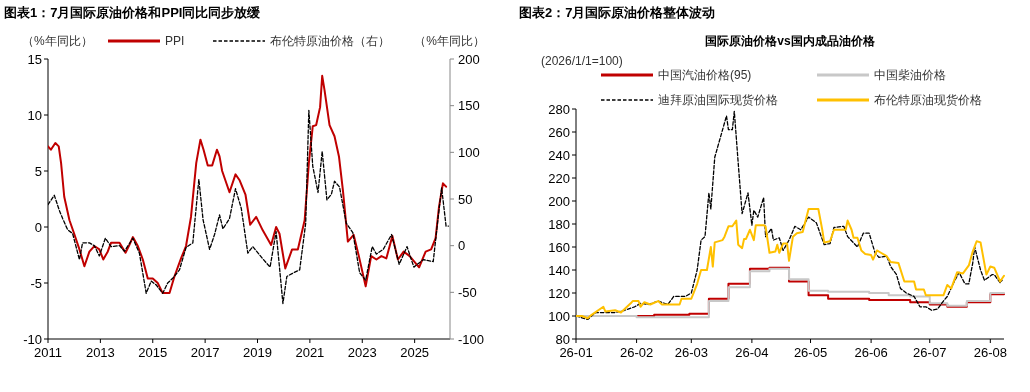 The width and height of the screenshot is (1030, 392). I want to click on y-tick-label: 15, so click(34, 59).